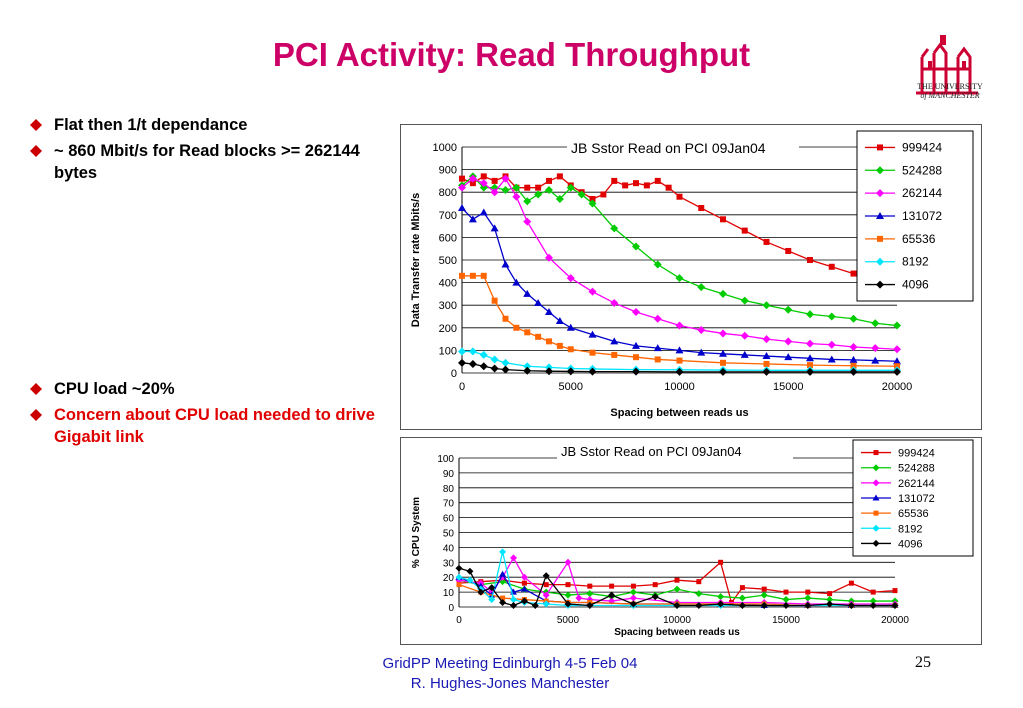  I want to click on y-tick-label: 900, so click(448, 171).